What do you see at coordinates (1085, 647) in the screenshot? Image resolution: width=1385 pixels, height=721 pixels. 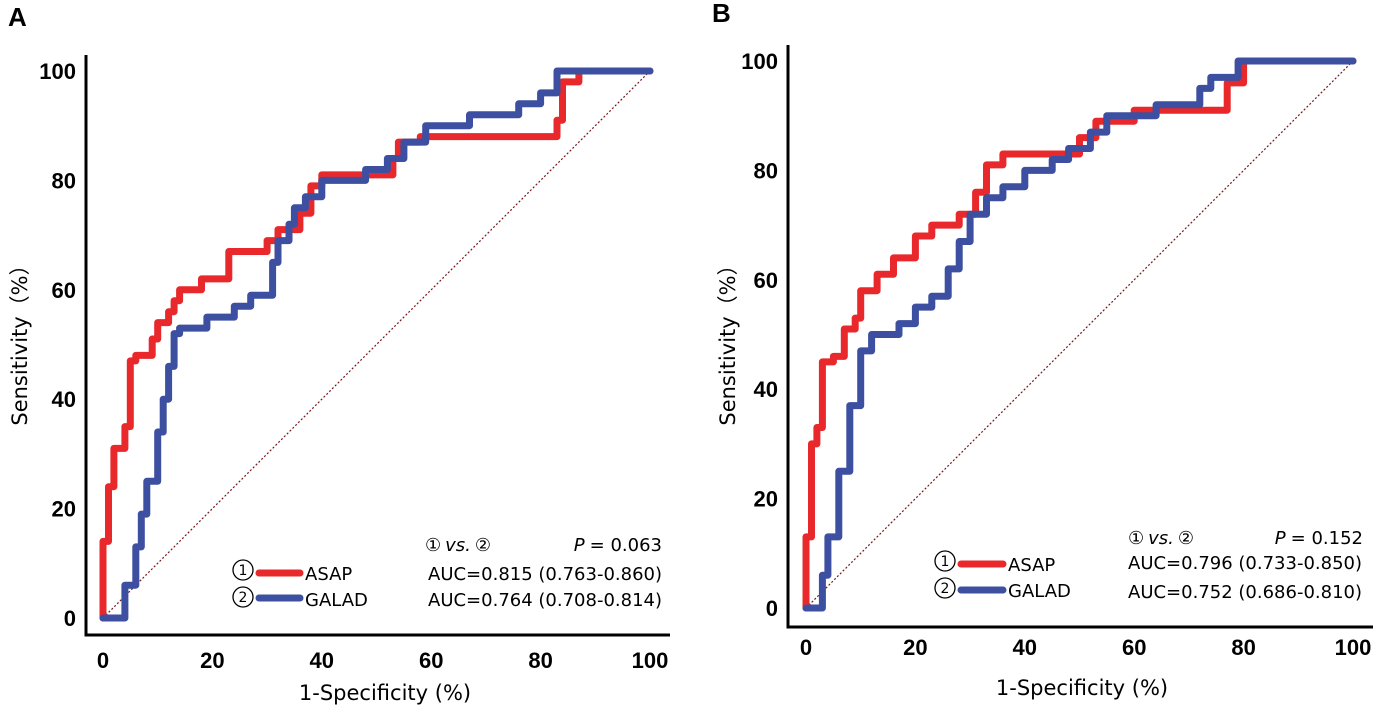 I see `x-ticks-b: 0 20 40 60 80 100` at bounding box center [1085, 647].